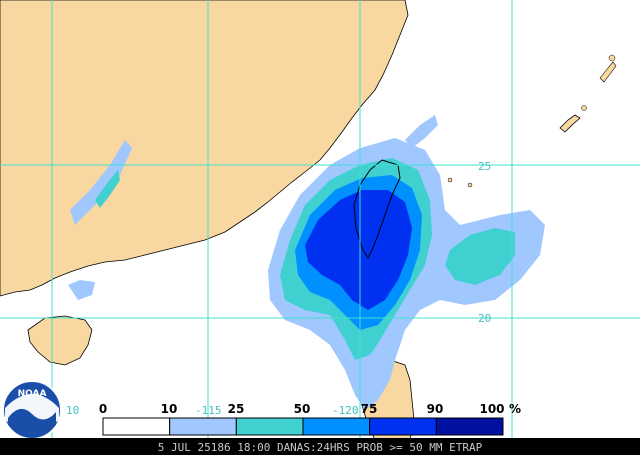 The width and height of the screenshot is (640, 455). I want to click on ryukyu-islands, so click(570, 123).